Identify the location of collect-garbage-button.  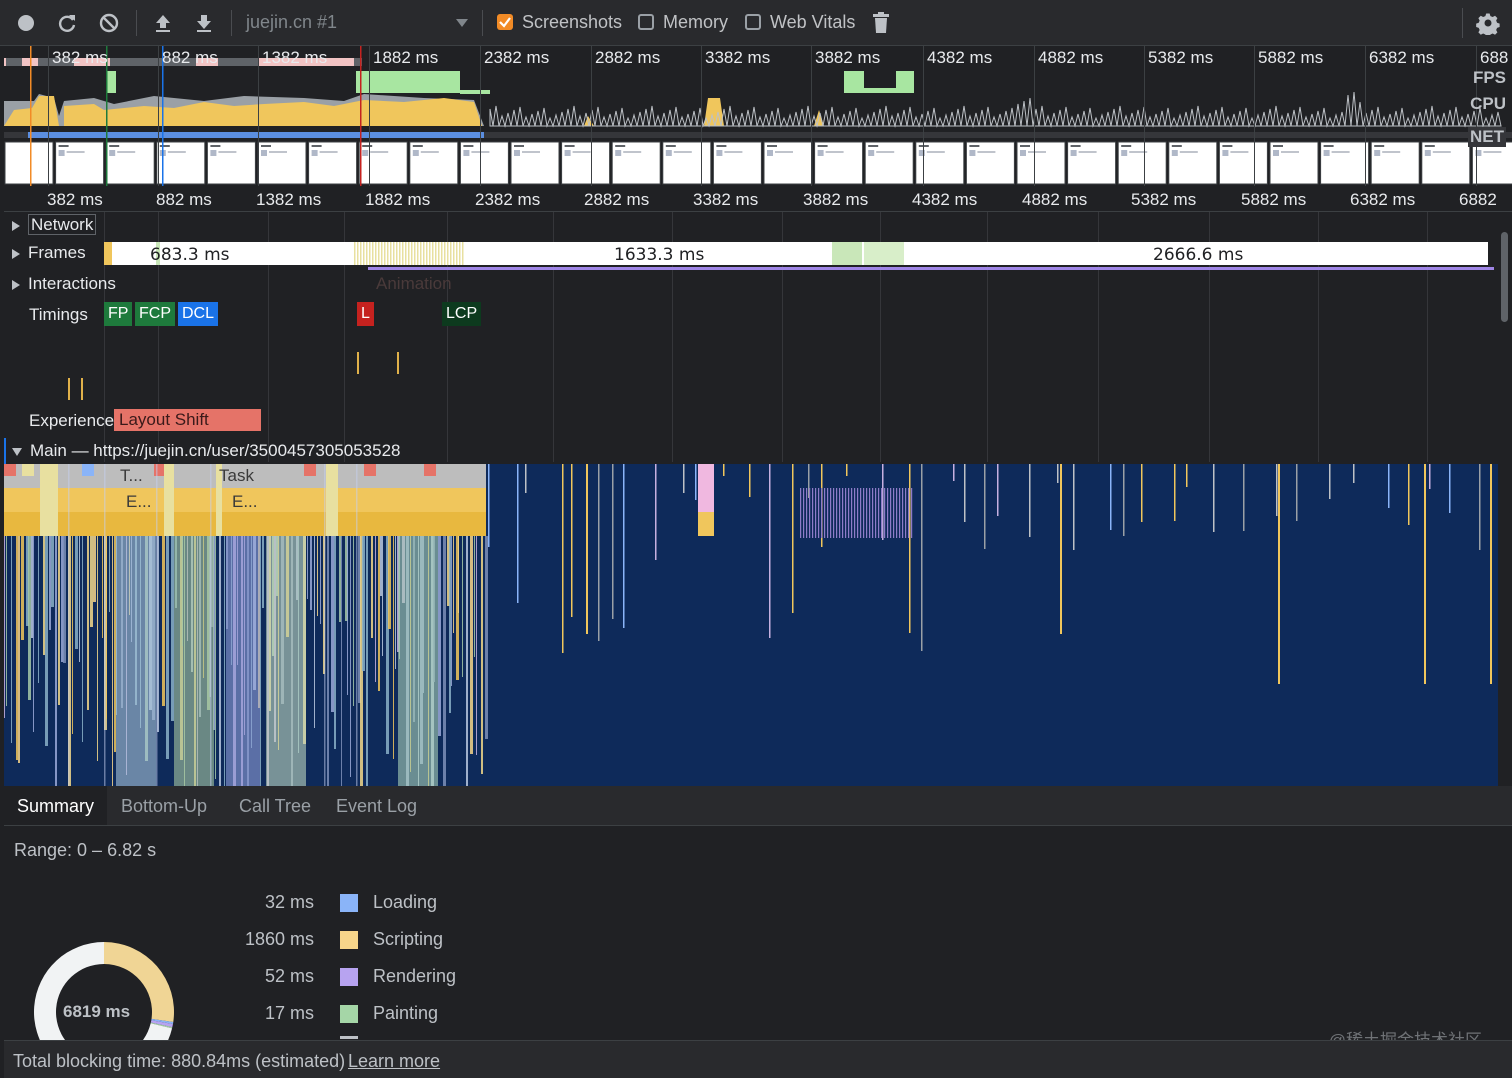
(881, 23).